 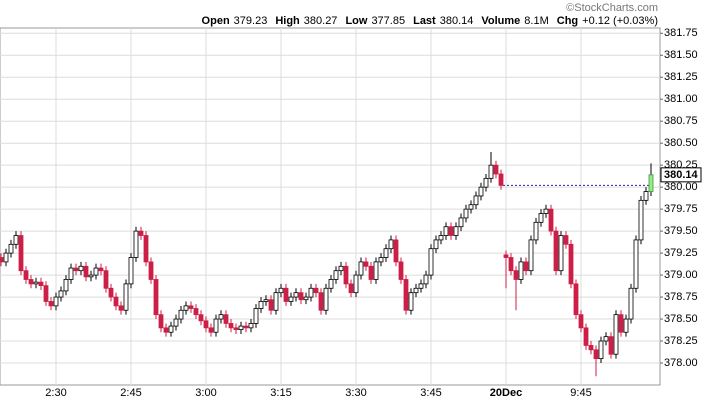 I want to click on y-tick-label: 378.00, so click(x=681, y=363).